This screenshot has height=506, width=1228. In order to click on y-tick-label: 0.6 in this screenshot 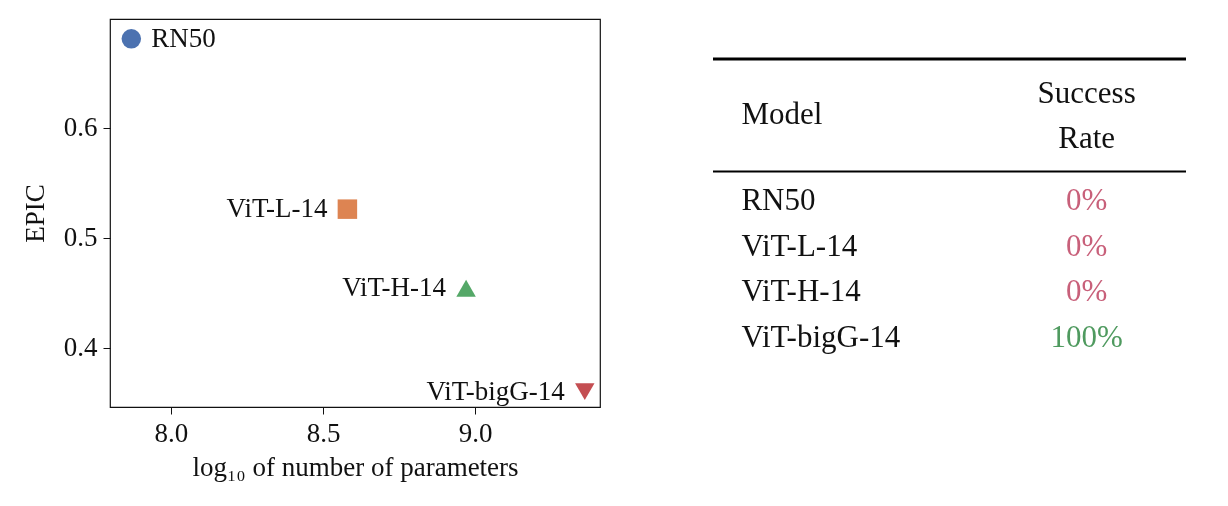, I will do `click(80, 127)`.